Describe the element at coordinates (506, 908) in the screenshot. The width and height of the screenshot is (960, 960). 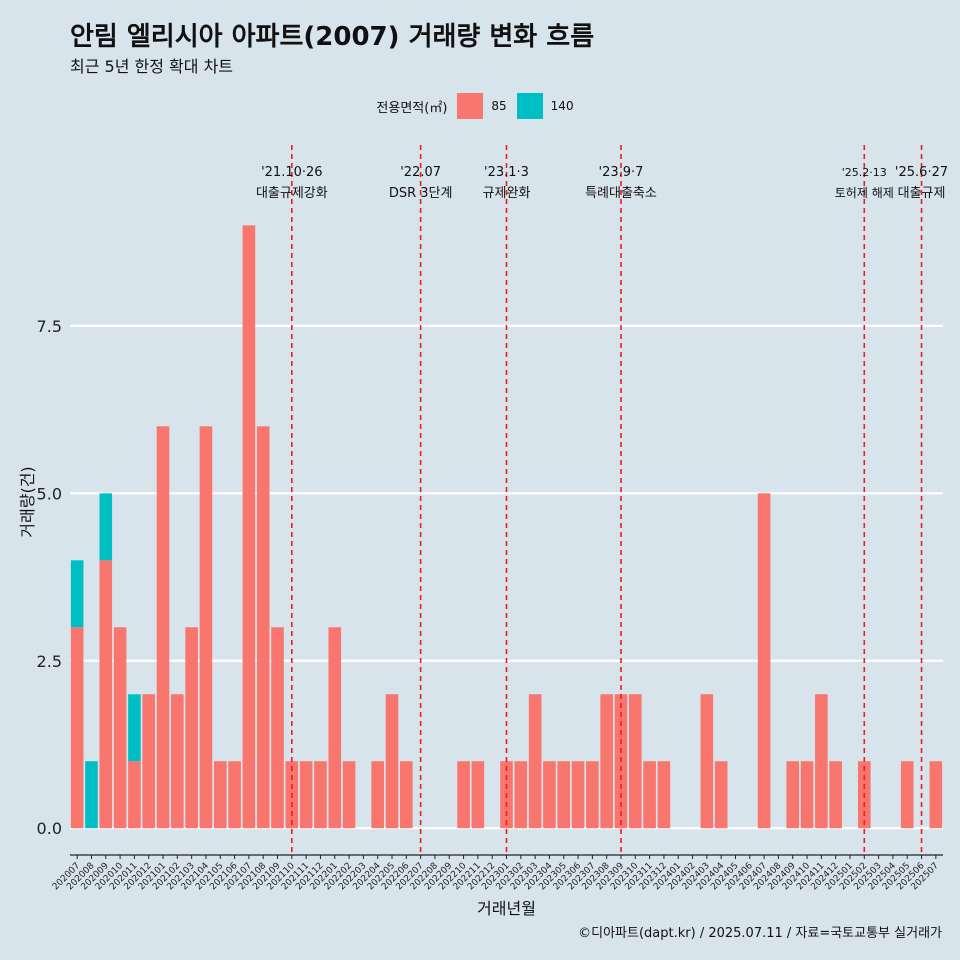
I see `x-axis-title: 거래년월` at that location.